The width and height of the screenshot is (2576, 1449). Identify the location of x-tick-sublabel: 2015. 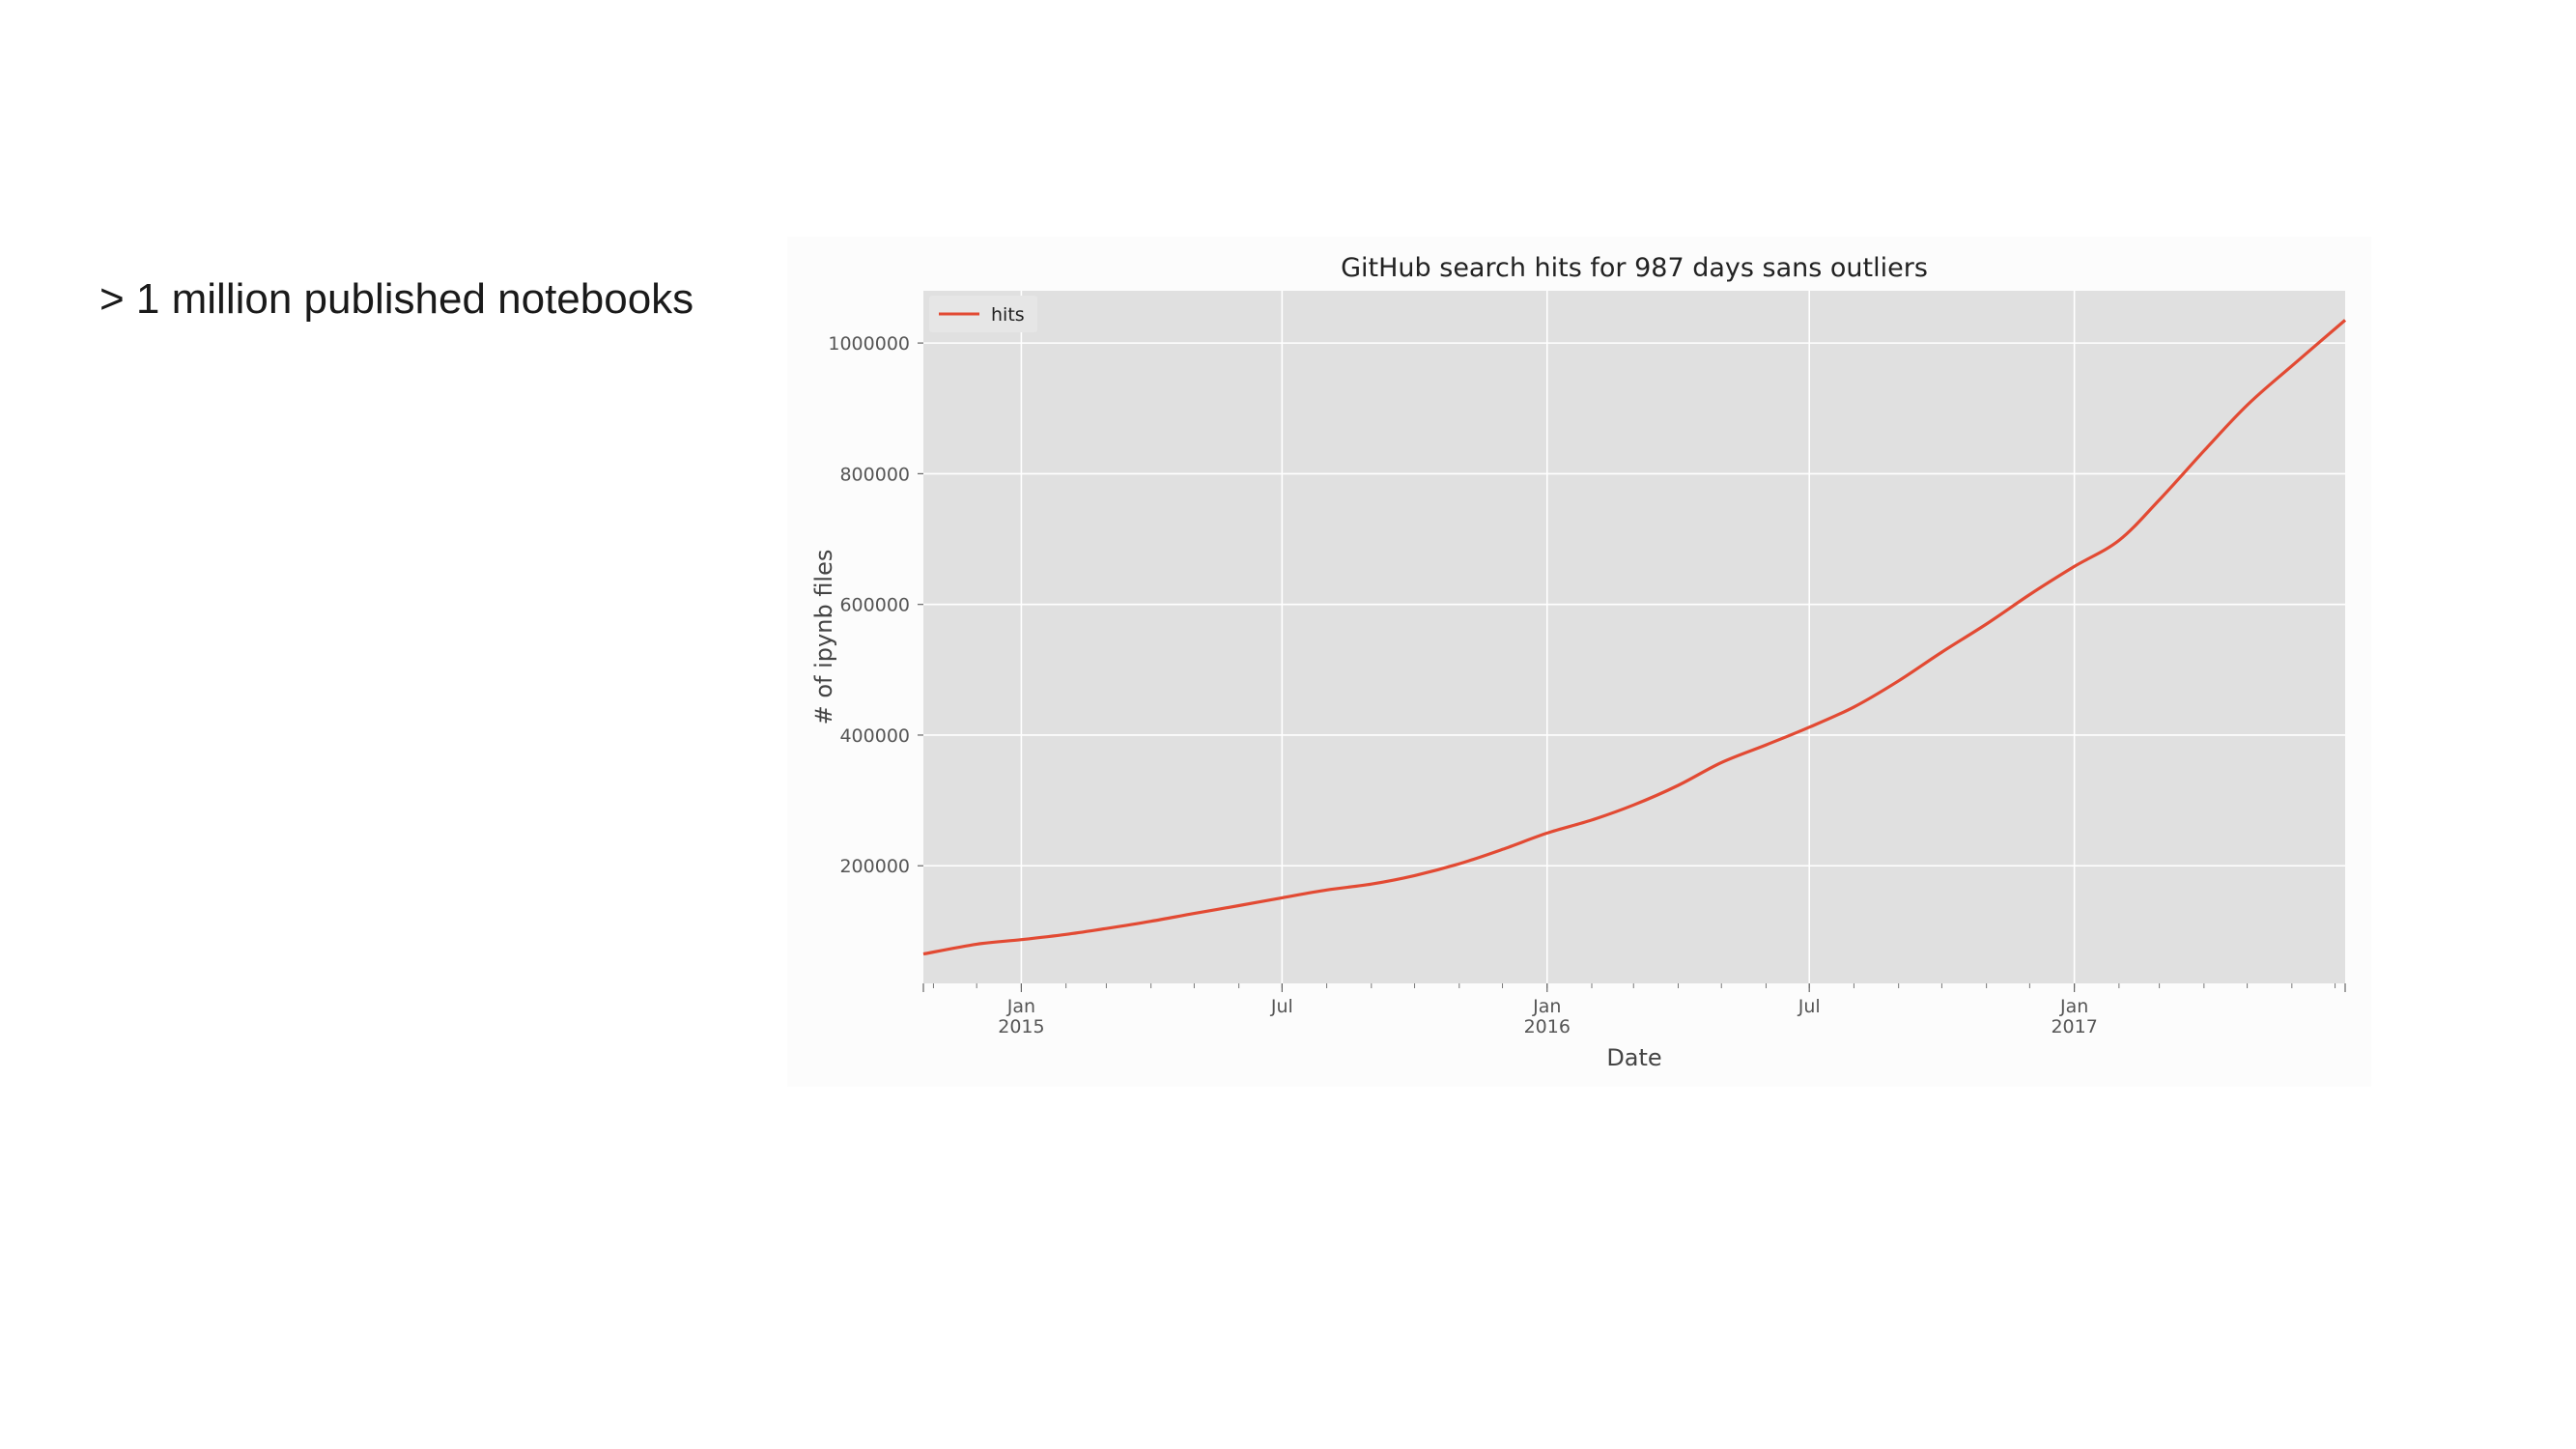
(1021, 1026).